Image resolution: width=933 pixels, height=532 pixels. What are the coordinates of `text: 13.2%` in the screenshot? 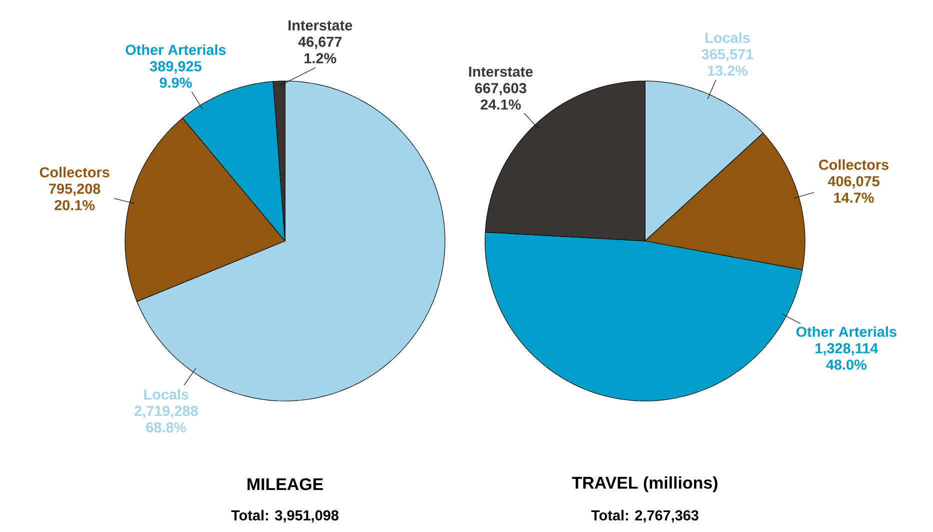 It's located at (728, 71).